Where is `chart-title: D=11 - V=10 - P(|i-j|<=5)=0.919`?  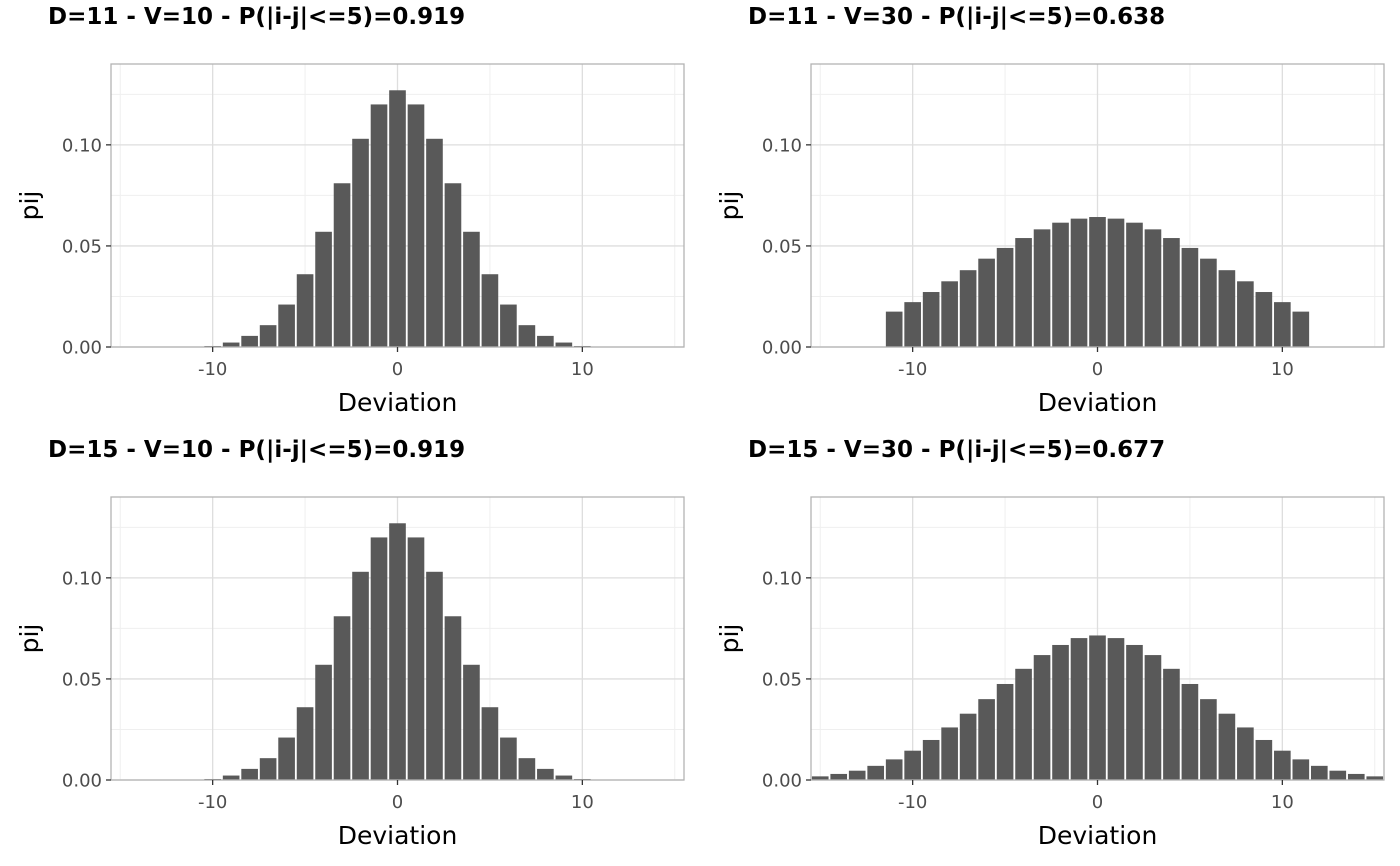
chart-title: D=11 - V=10 - P(|i-j|<=5)=0.919 is located at coordinates (257, 17).